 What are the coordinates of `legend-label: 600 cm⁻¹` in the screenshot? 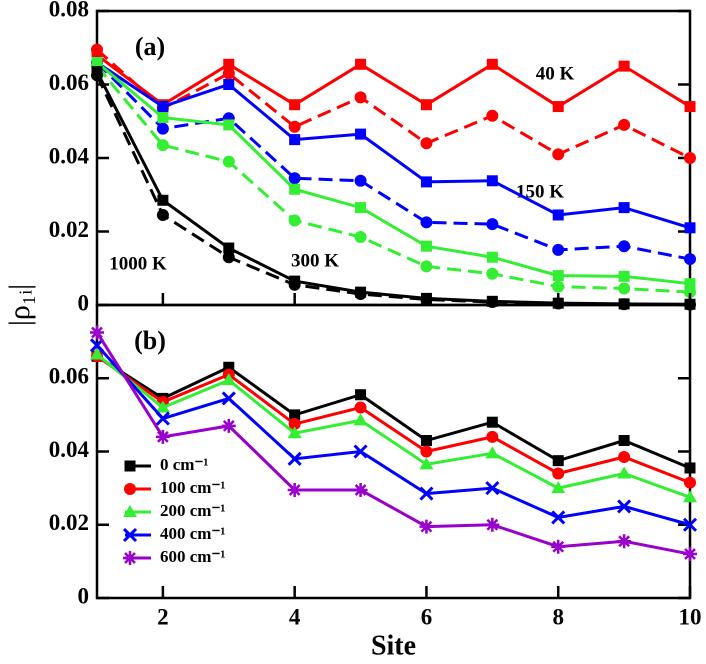 It's located at (193, 556).